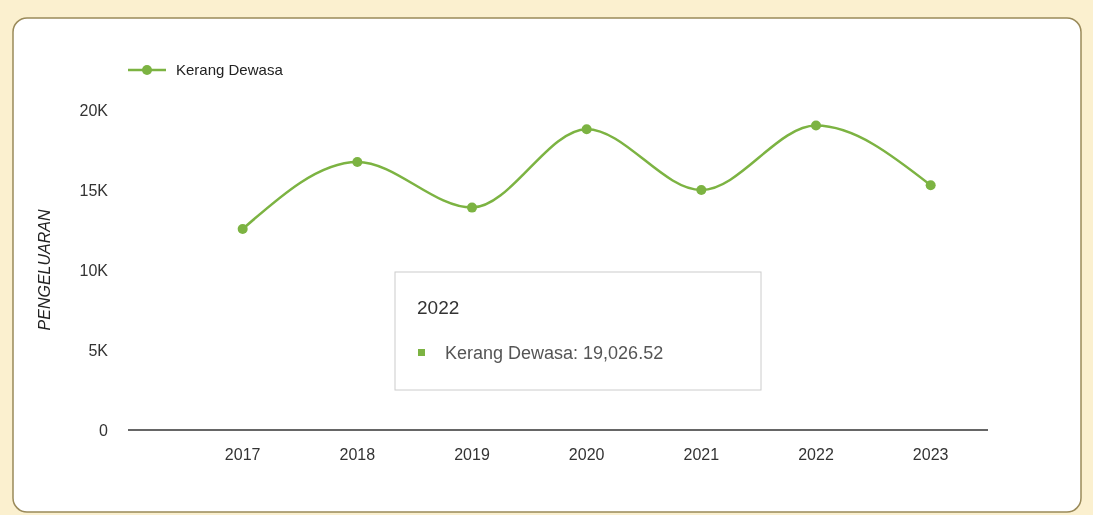 The width and height of the screenshot is (1093, 515). What do you see at coordinates (94, 270) in the screenshot?
I see `y-tick-label: 10K` at bounding box center [94, 270].